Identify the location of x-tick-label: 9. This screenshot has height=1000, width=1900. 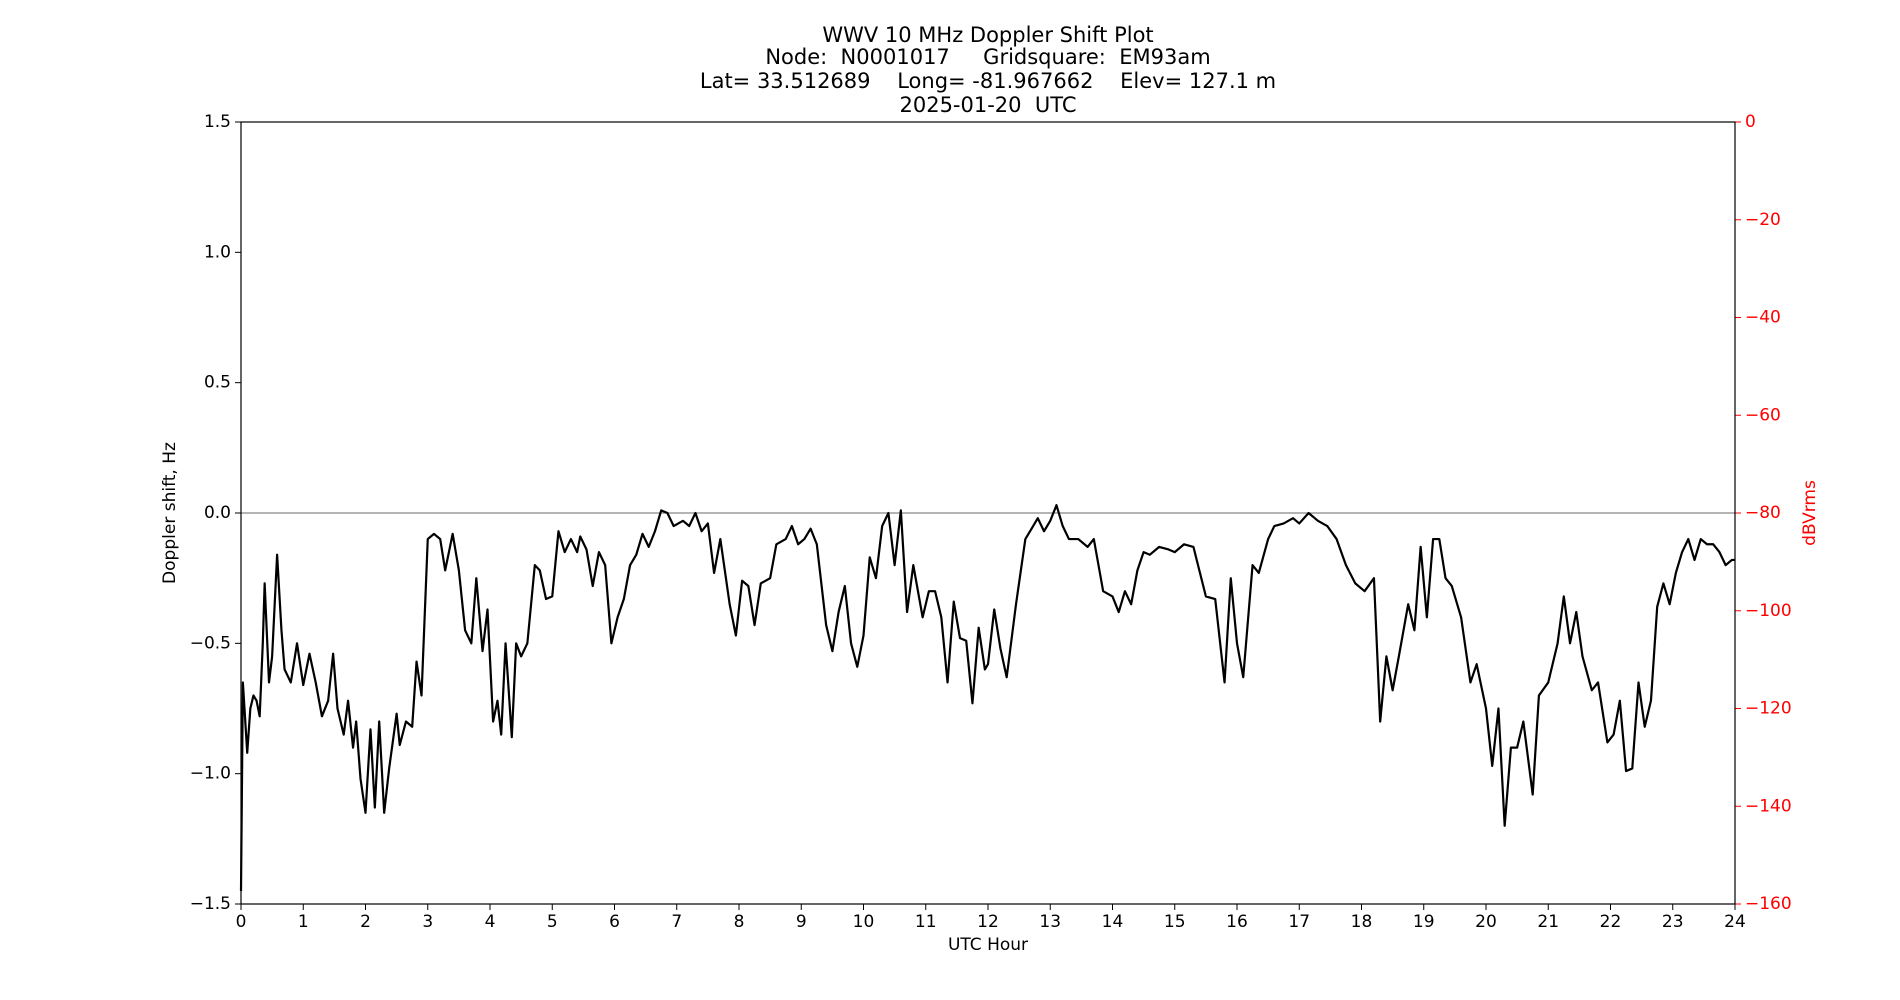
(801, 922).